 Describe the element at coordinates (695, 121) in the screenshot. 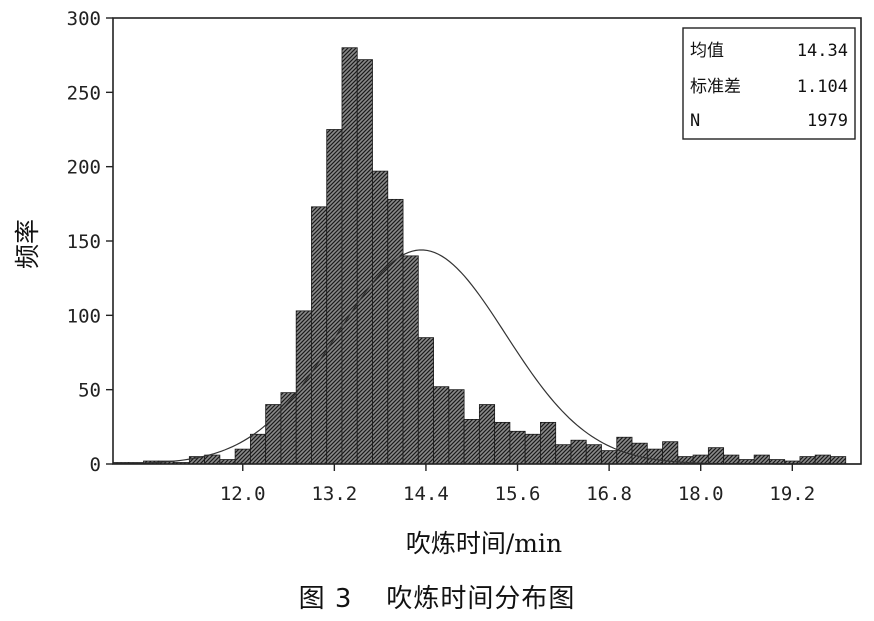

I see `stats-n-label: N` at that location.